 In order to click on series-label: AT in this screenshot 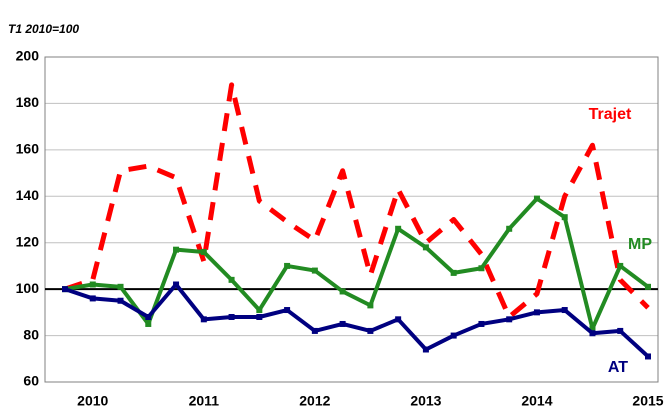, I will do `click(618, 367)`.